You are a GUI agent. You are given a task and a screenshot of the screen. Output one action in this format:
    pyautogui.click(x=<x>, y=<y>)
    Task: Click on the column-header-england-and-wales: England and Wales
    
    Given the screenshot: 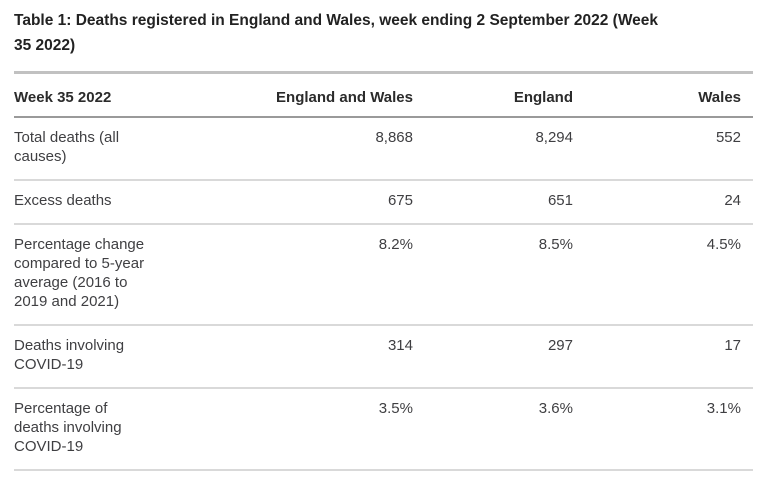 What is the action you would take?
    pyautogui.click(x=341, y=94)
    